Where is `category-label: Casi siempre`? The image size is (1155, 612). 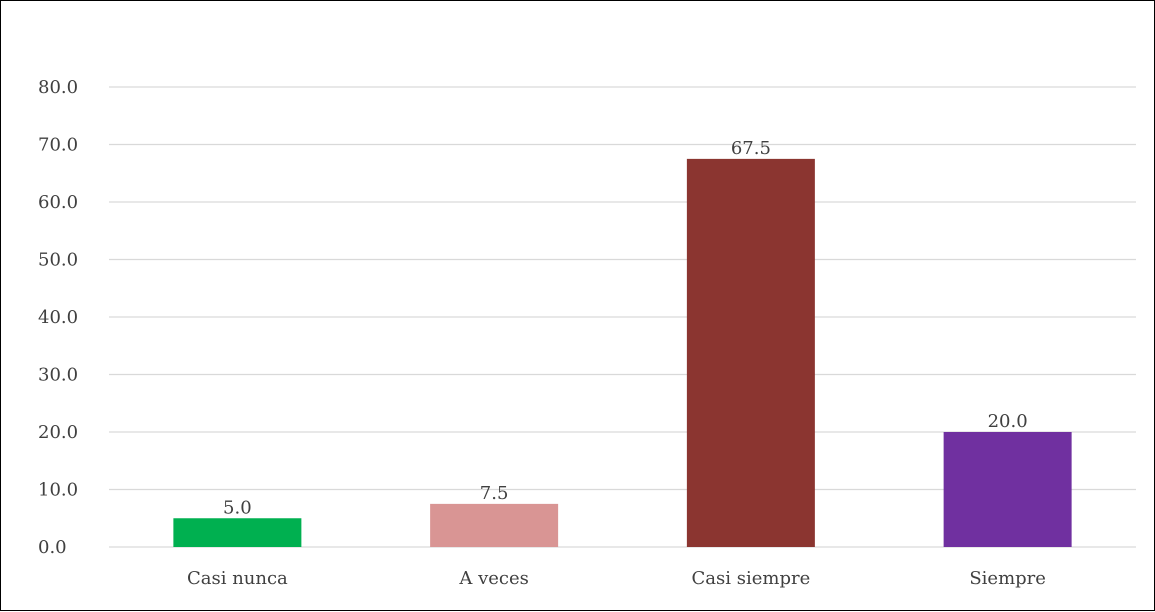 category-label: Casi siempre is located at coordinates (751, 578).